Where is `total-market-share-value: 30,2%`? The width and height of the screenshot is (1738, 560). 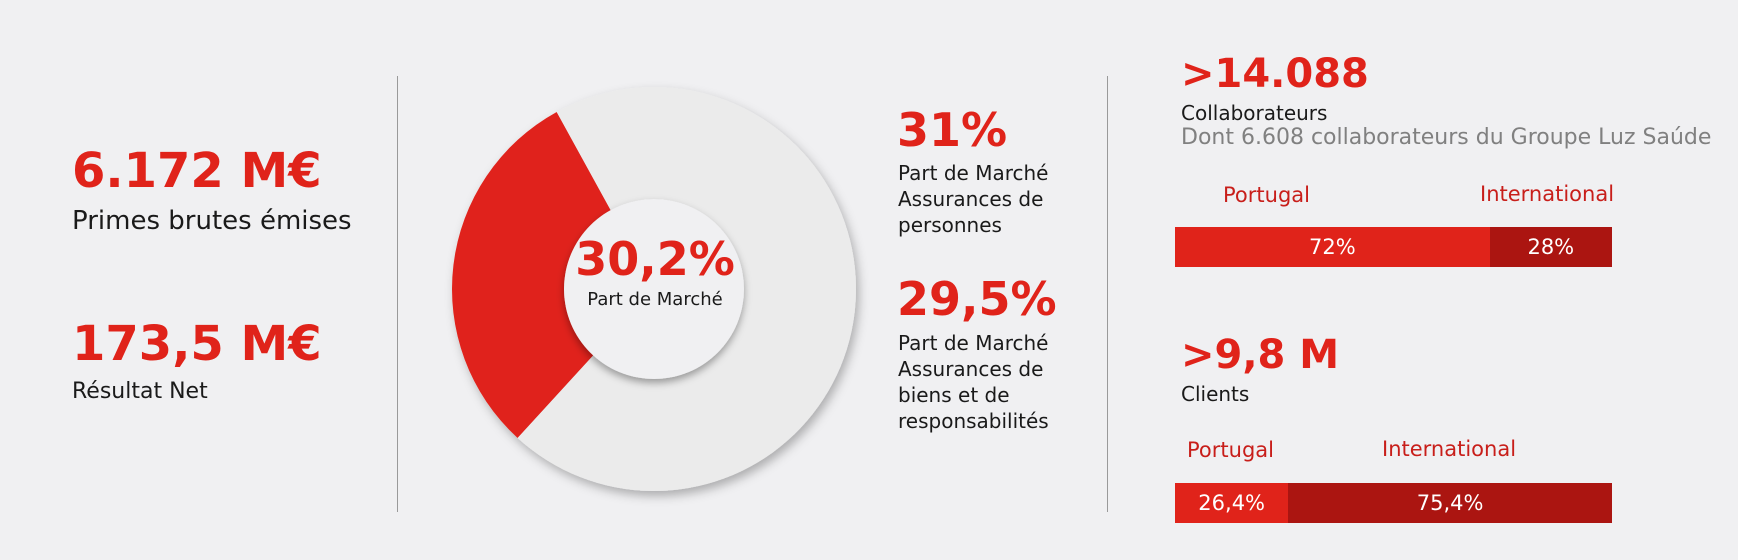
total-market-share-value: 30,2% is located at coordinates (655, 259).